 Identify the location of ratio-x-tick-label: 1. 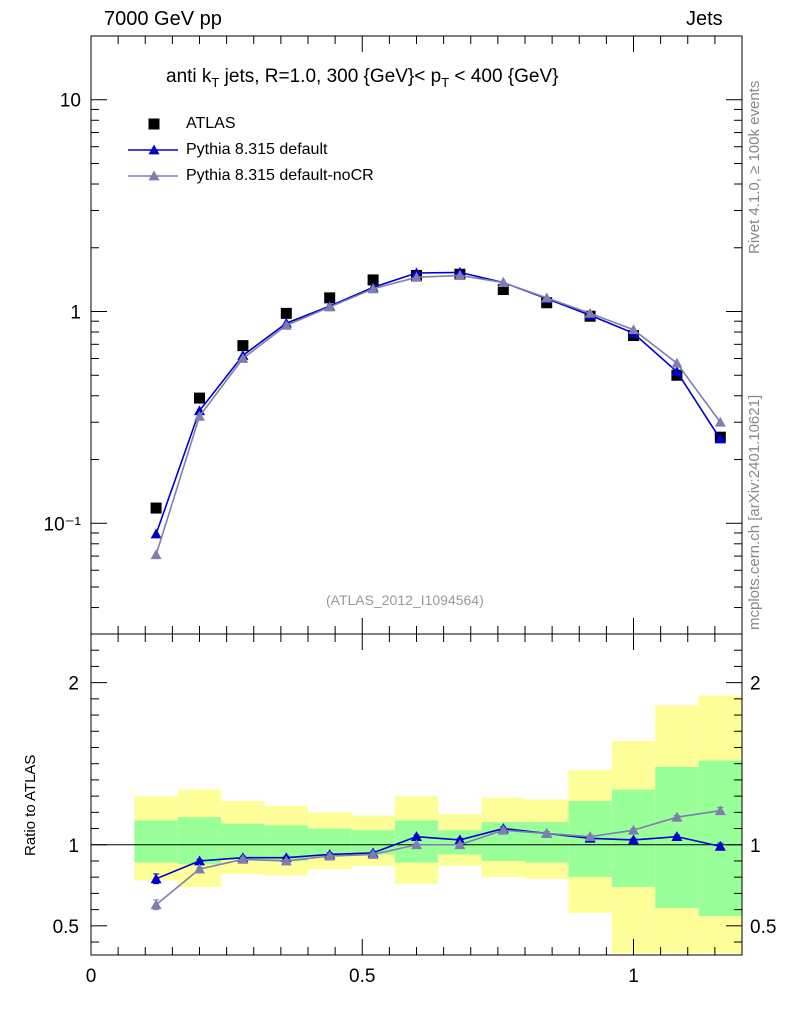
(633, 976).